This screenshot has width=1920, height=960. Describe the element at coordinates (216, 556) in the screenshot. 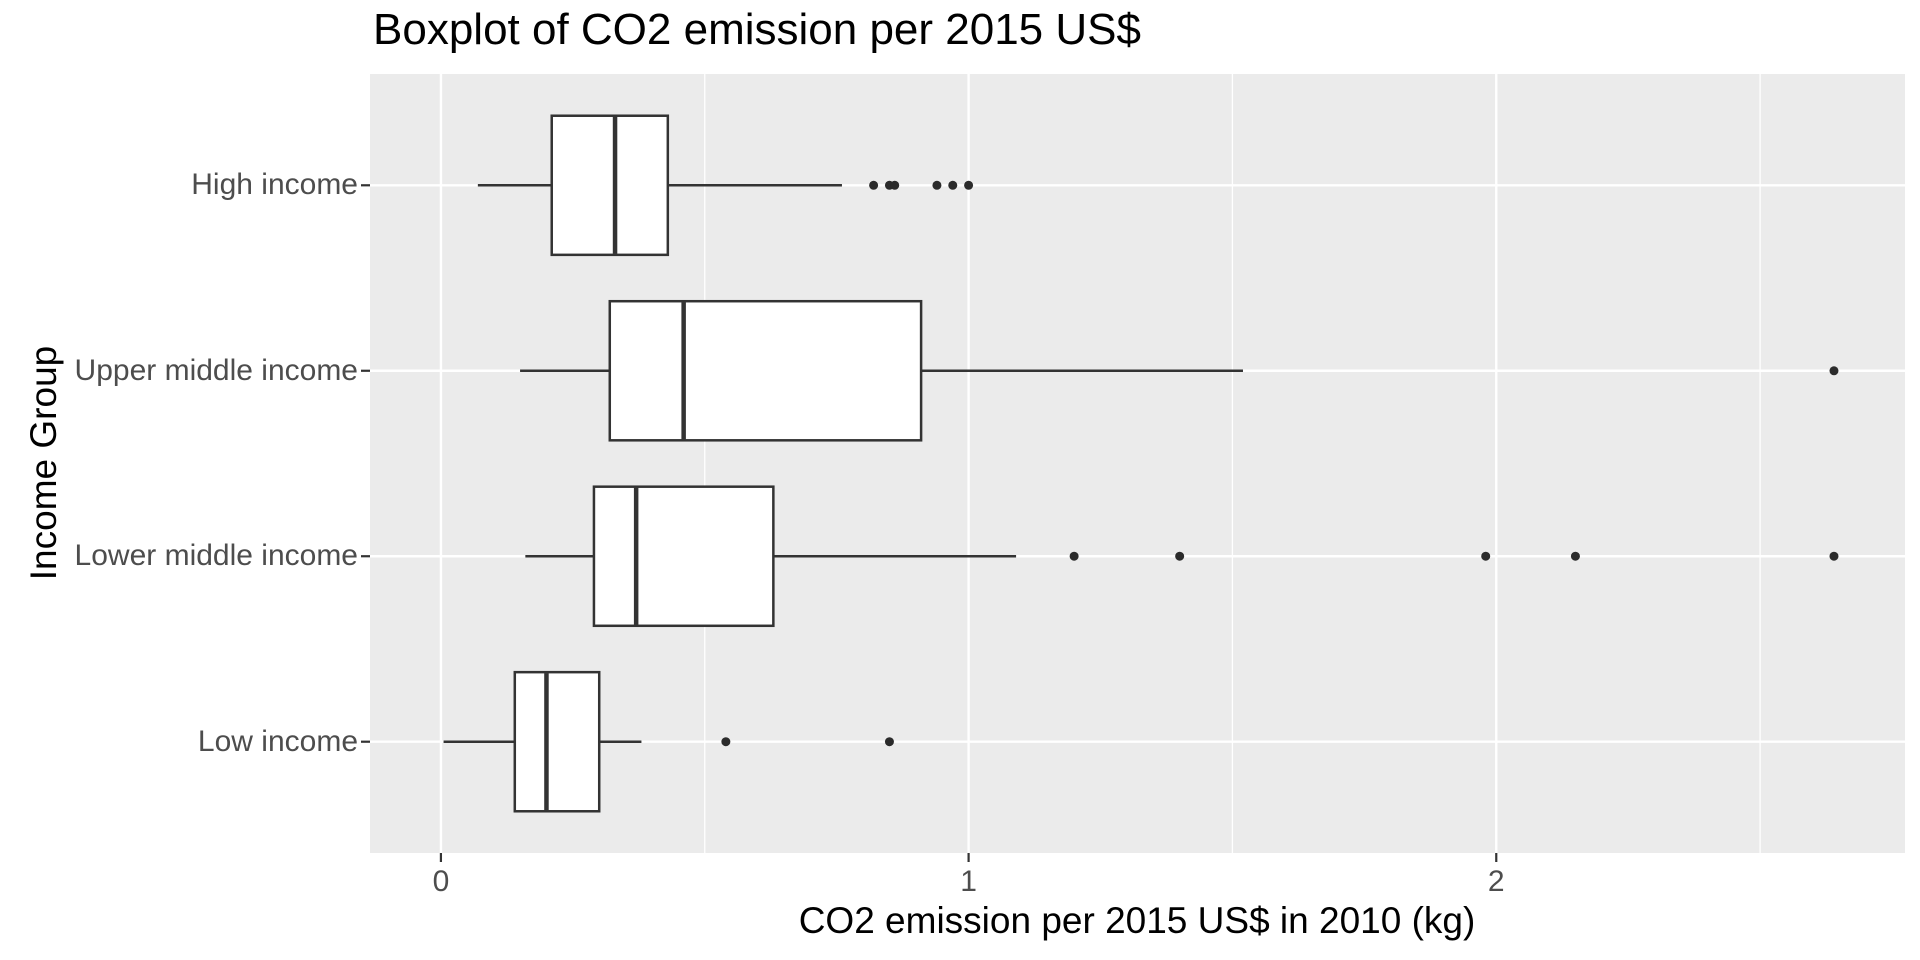

I see `y-axis-category-label: Lower middle income` at that location.